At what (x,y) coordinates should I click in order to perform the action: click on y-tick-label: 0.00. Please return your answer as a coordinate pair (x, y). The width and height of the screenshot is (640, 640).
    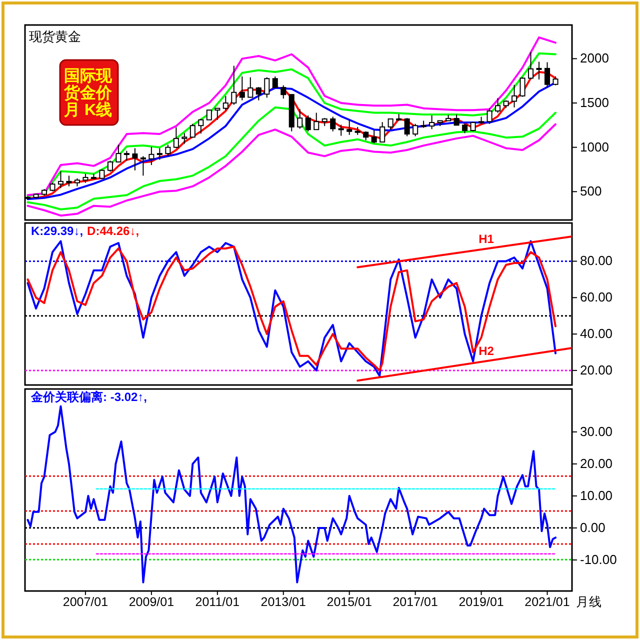
    Looking at the image, I should click on (593, 527).